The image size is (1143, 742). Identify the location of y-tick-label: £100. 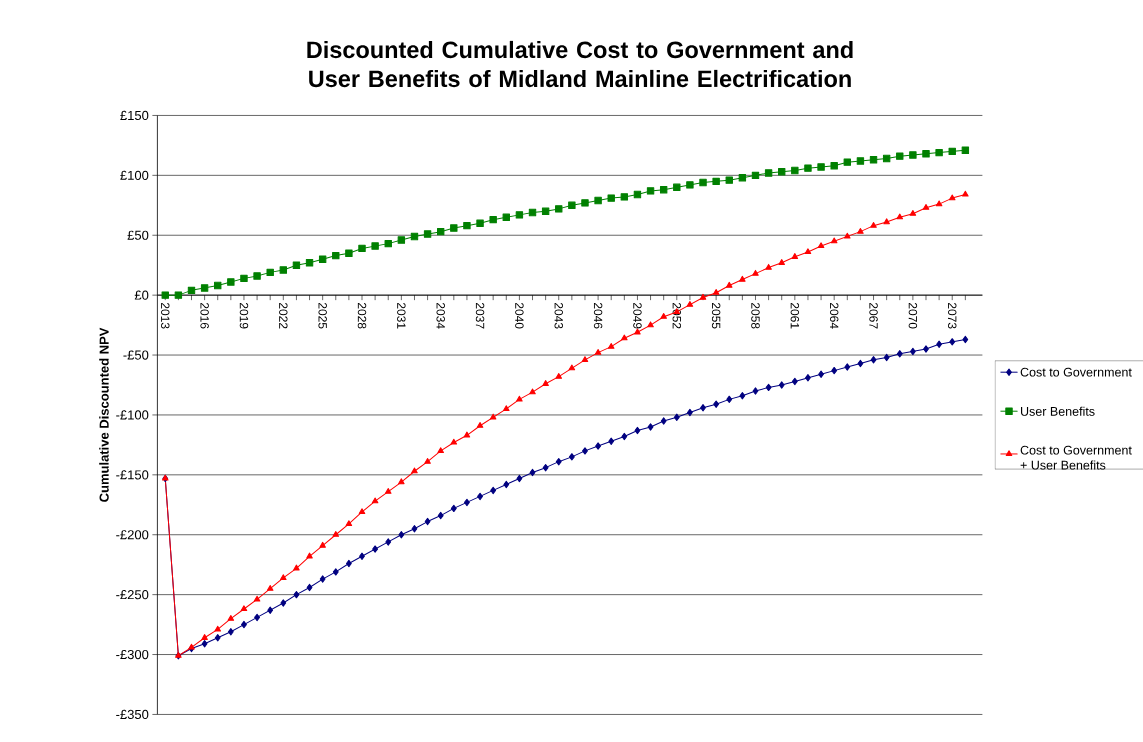
(134, 175).